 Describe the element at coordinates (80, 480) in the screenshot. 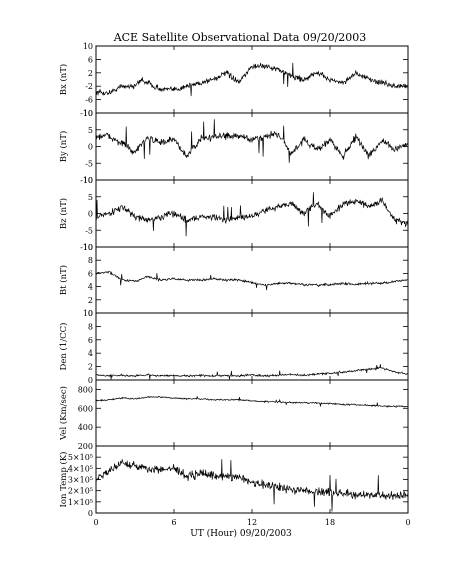

I see `y-tick-label: 3×10⁵` at that location.